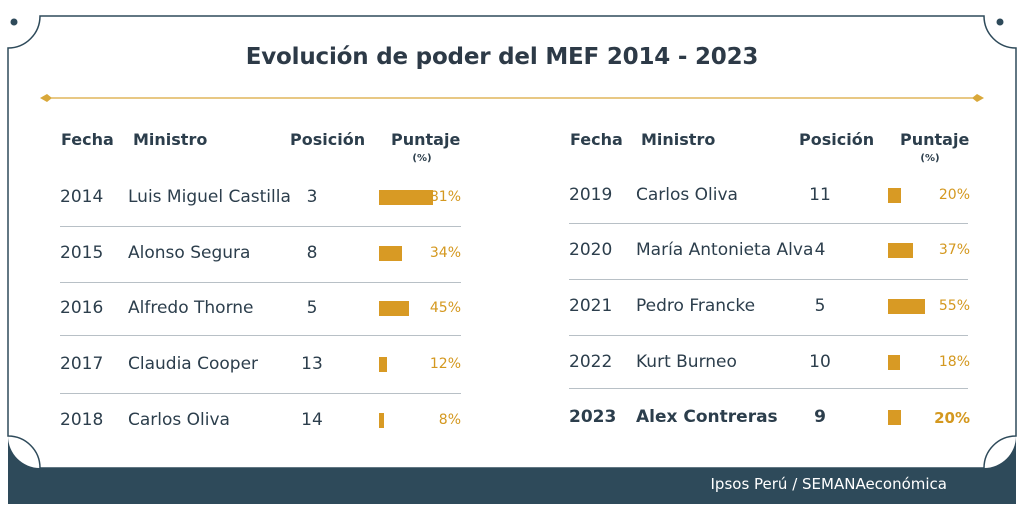  Describe the element at coordinates (593, 417) in the screenshot. I see `row-fecha: 2023` at that location.